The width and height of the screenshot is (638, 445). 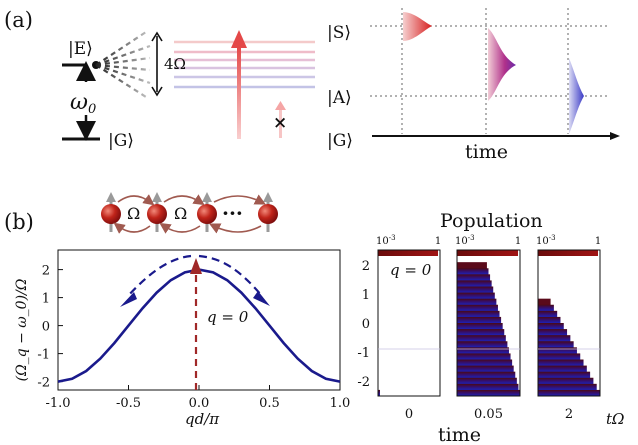 What do you see at coordinates (340, 403) in the screenshot?
I see `x-tick-label: 1.0` at bounding box center [340, 403].